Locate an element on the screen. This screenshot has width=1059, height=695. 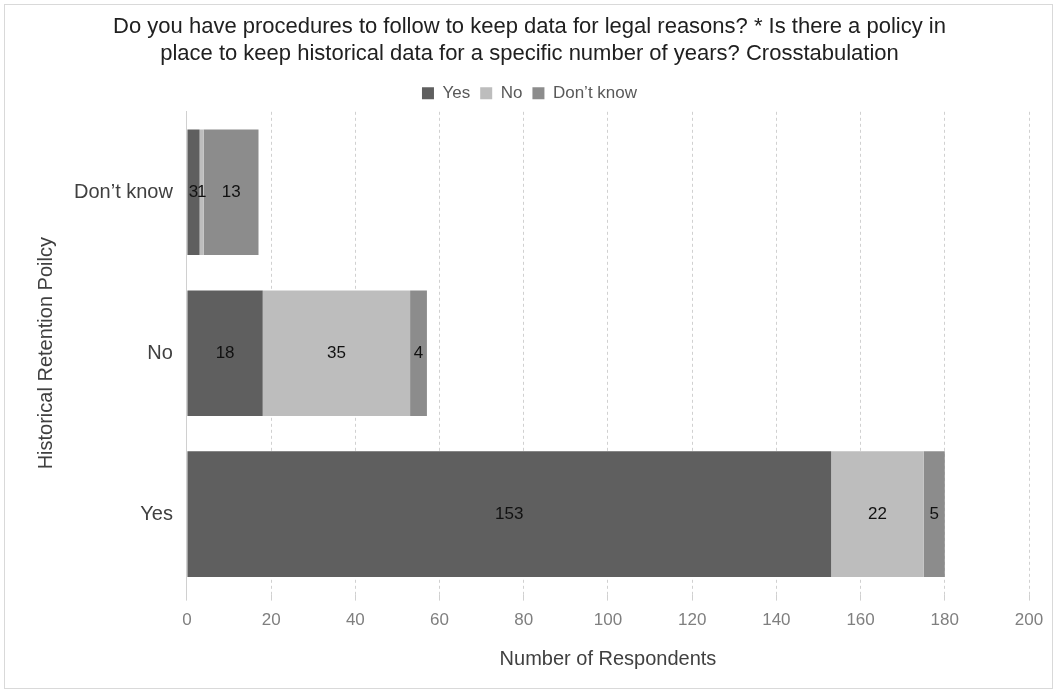
x-tick-label: 100 is located at coordinates (608, 620).